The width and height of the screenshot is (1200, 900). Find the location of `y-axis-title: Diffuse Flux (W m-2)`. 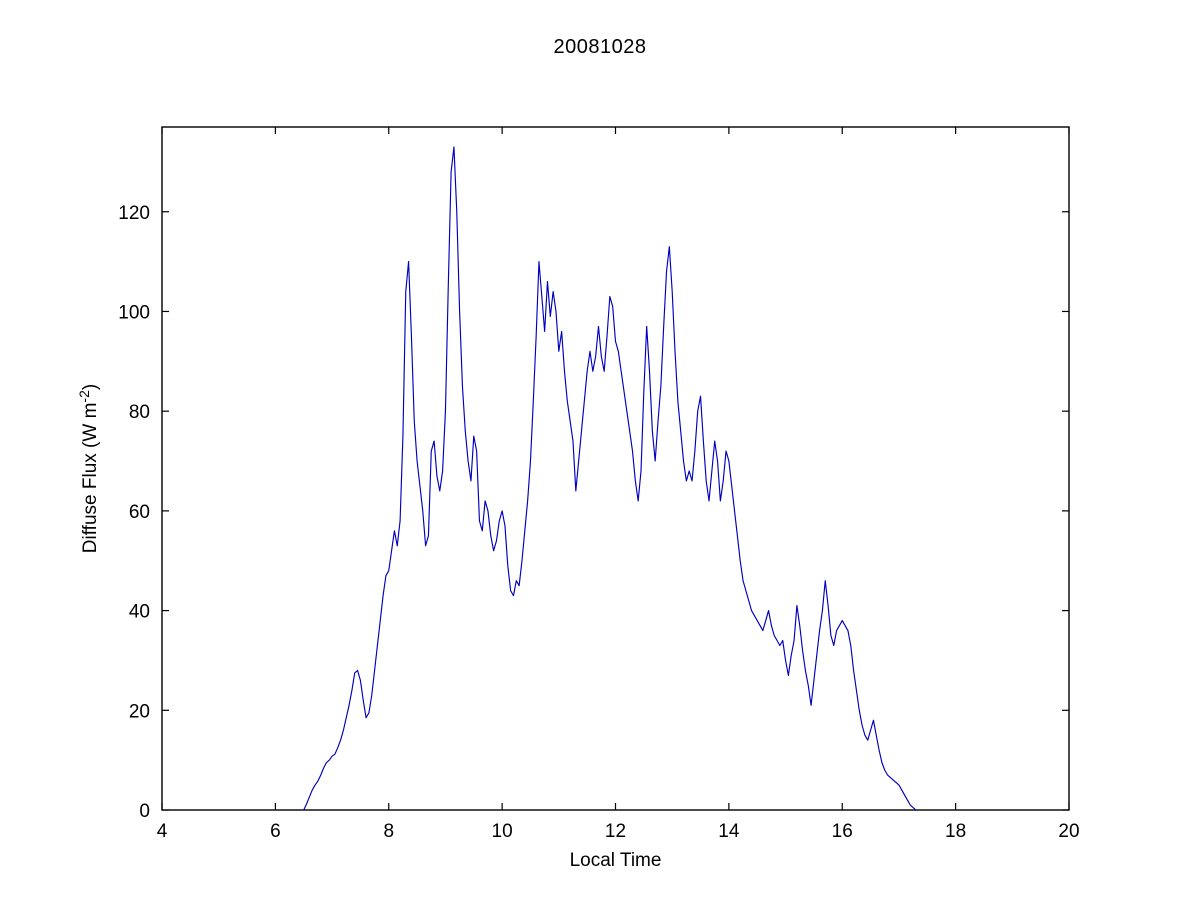

y-axis-title: Diffuse Flux (W m-2) is located at coordinates (88, 468).